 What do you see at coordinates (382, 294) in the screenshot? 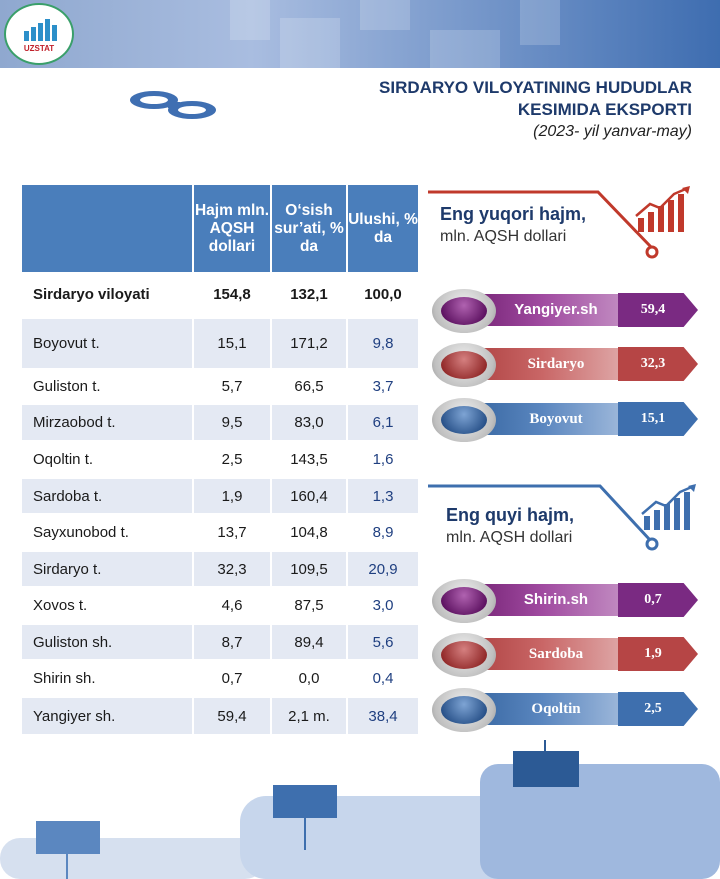
I see `cell-share: 100,0` at bounding box center [382, 294].